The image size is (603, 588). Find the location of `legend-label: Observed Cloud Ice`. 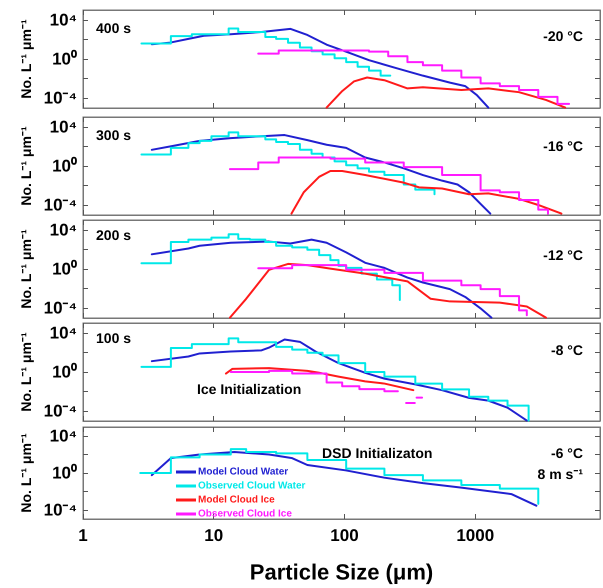

legend-label: Observed Cloud Ice is located at coordinates (245, 514).